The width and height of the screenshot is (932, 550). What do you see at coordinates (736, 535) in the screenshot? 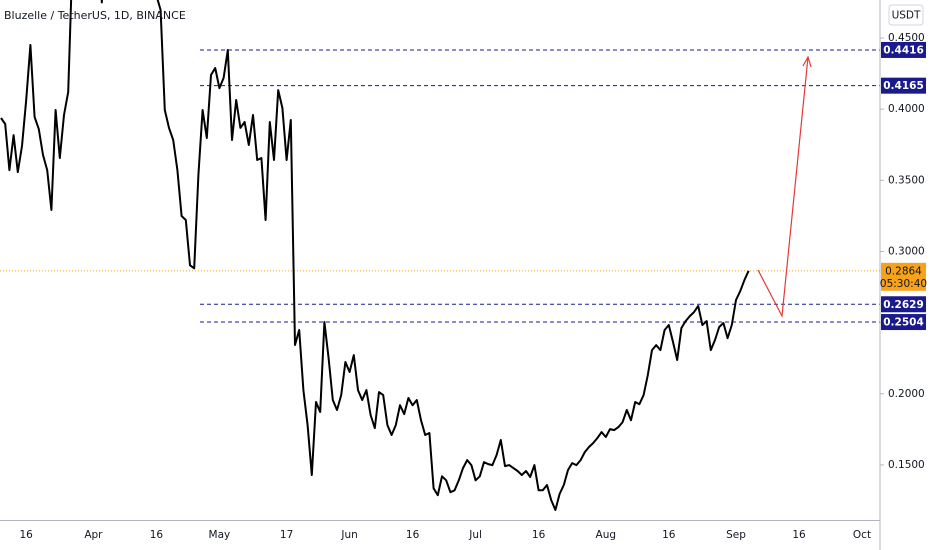
I see `x-tick-label: Sep` at bounding box center [736, 535].